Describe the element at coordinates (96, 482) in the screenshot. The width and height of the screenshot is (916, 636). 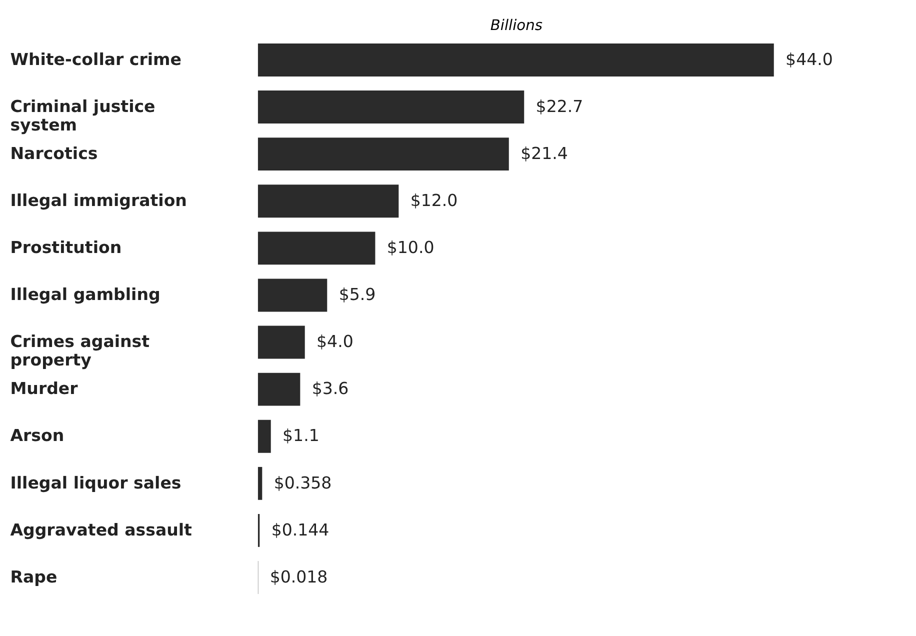
I see `y-tick-label: Illegal liquor sales` at that location.